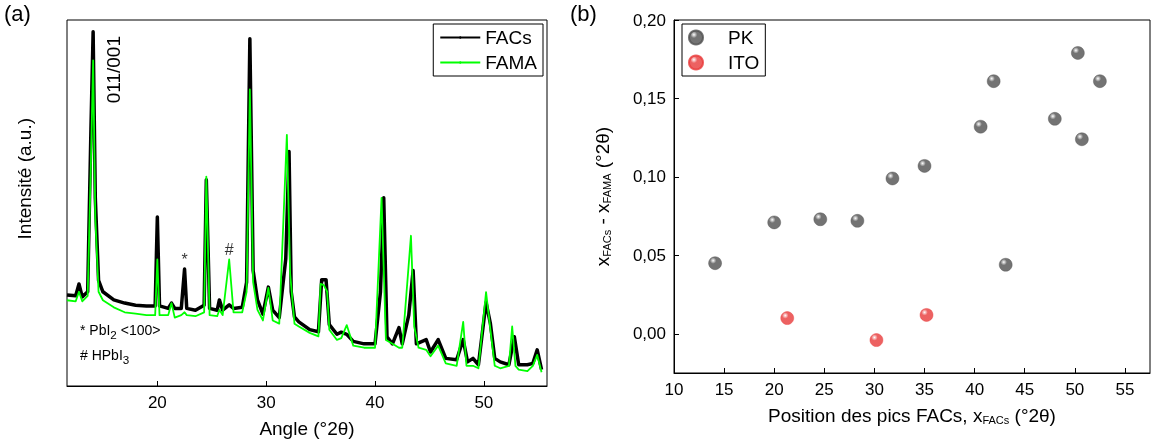 The width and height of the screenshot is (1155, 448). What do you see at coordinates (824, 389) in the screenshot?
I see `x-tick-label: 25` at bounding box center [824, 389].